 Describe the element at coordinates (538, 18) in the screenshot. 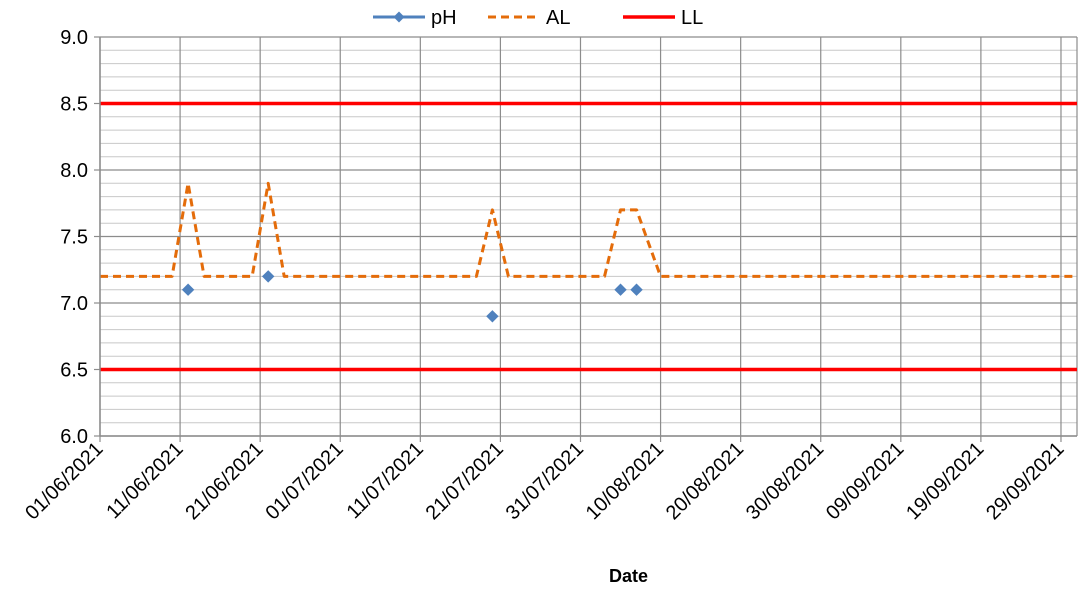

I see `legend: pH AL LL` at that location.